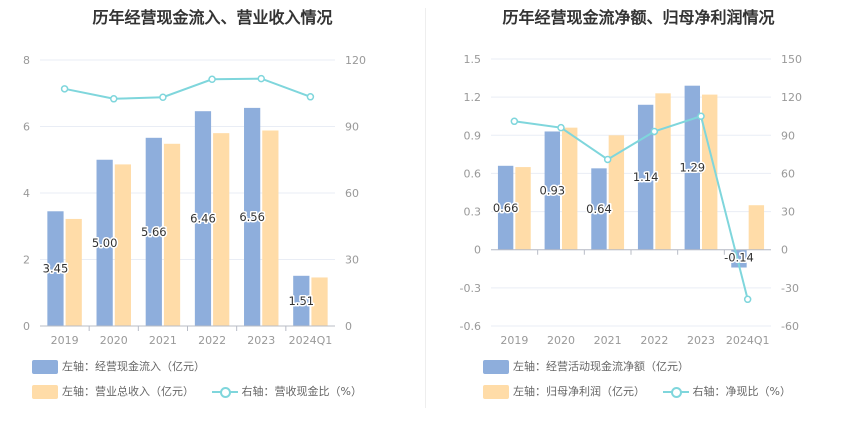 The height and width of the screenshot is (437, 850). Describe the element at coordinates (470, 326) in the screenshot. I see `left-axis-tick-label: -0.6` at that location.